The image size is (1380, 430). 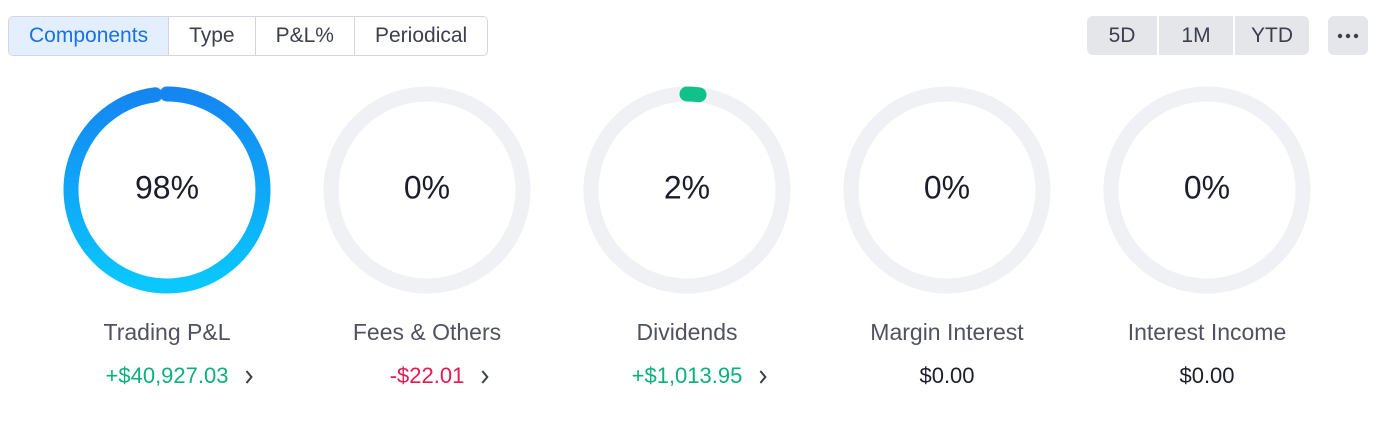 What do you see at coordinates (427, 332) in the screenshot?
I see `component-name: Fees & Others` at bounding box center [427, 332].